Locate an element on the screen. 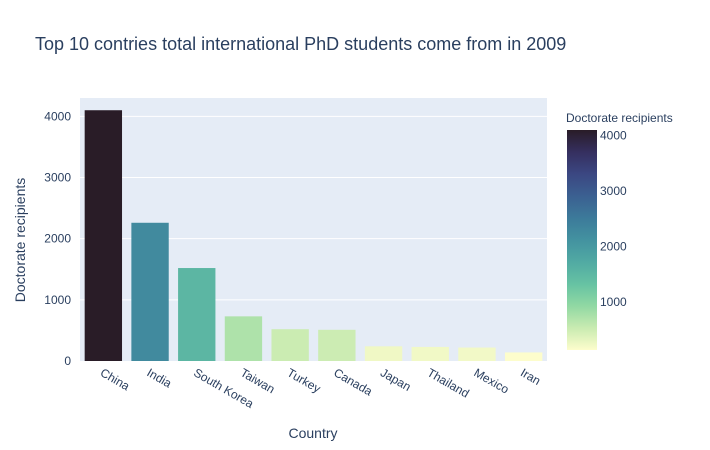 The width and height of the screenshot is (710, 450). x-tick-label: Canada is located at coordinates (353, 381).